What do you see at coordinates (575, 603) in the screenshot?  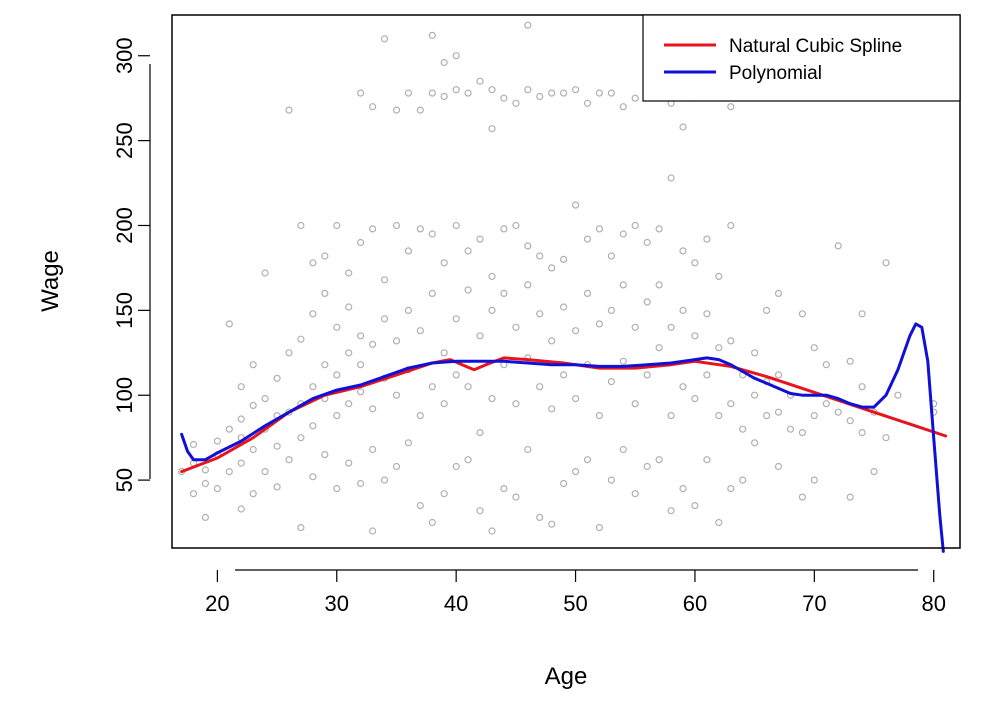 I see `x-tick-label: 50` at bounding box center [575, 603].